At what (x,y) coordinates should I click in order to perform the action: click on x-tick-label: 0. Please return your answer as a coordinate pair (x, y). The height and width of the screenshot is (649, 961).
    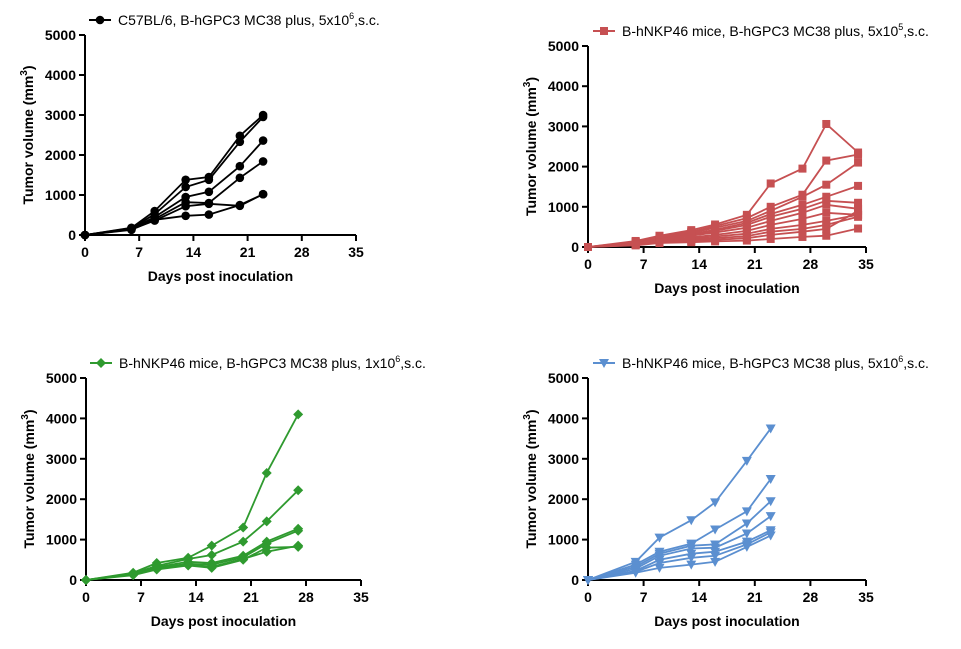
    Looking at the image, I should click on (588, 264).